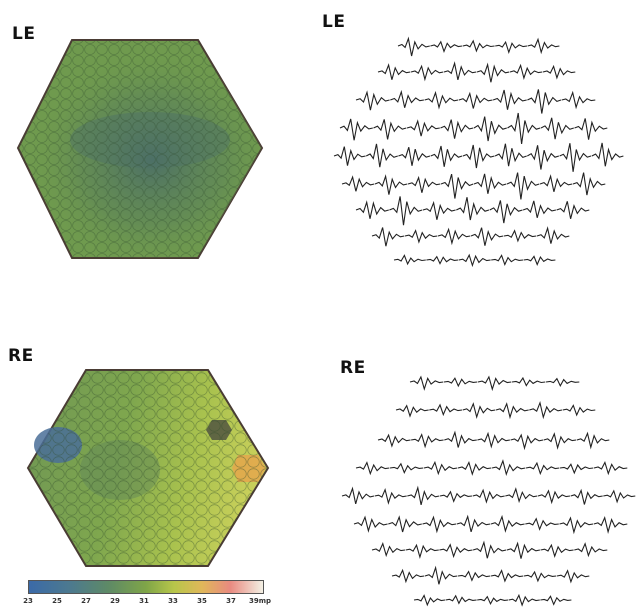 The height and width of the screenshot is (612, 640). Describe the element at coordinates (260, 601) in the screenshot. I see `scale-tick: 39mp` at that location.